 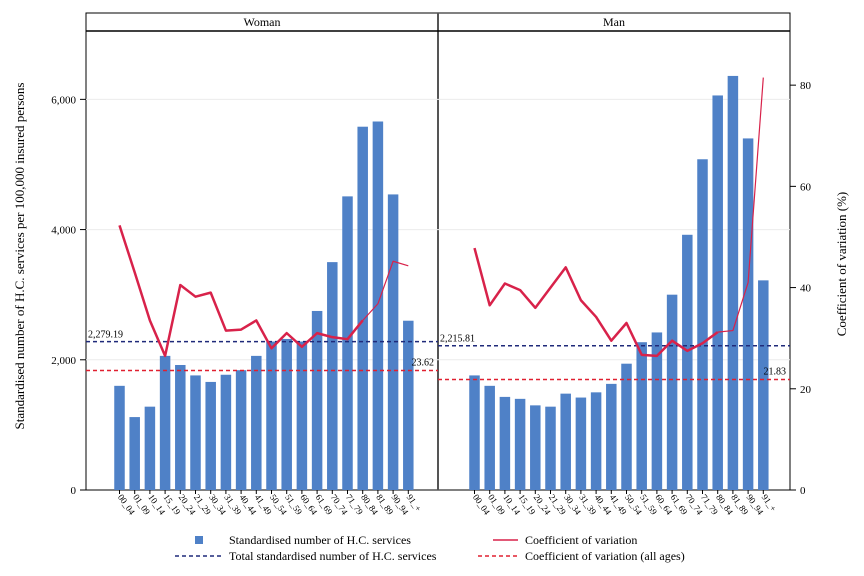 I want to click on total-reference-label: 2,279.19, so click(x=105, y=335).